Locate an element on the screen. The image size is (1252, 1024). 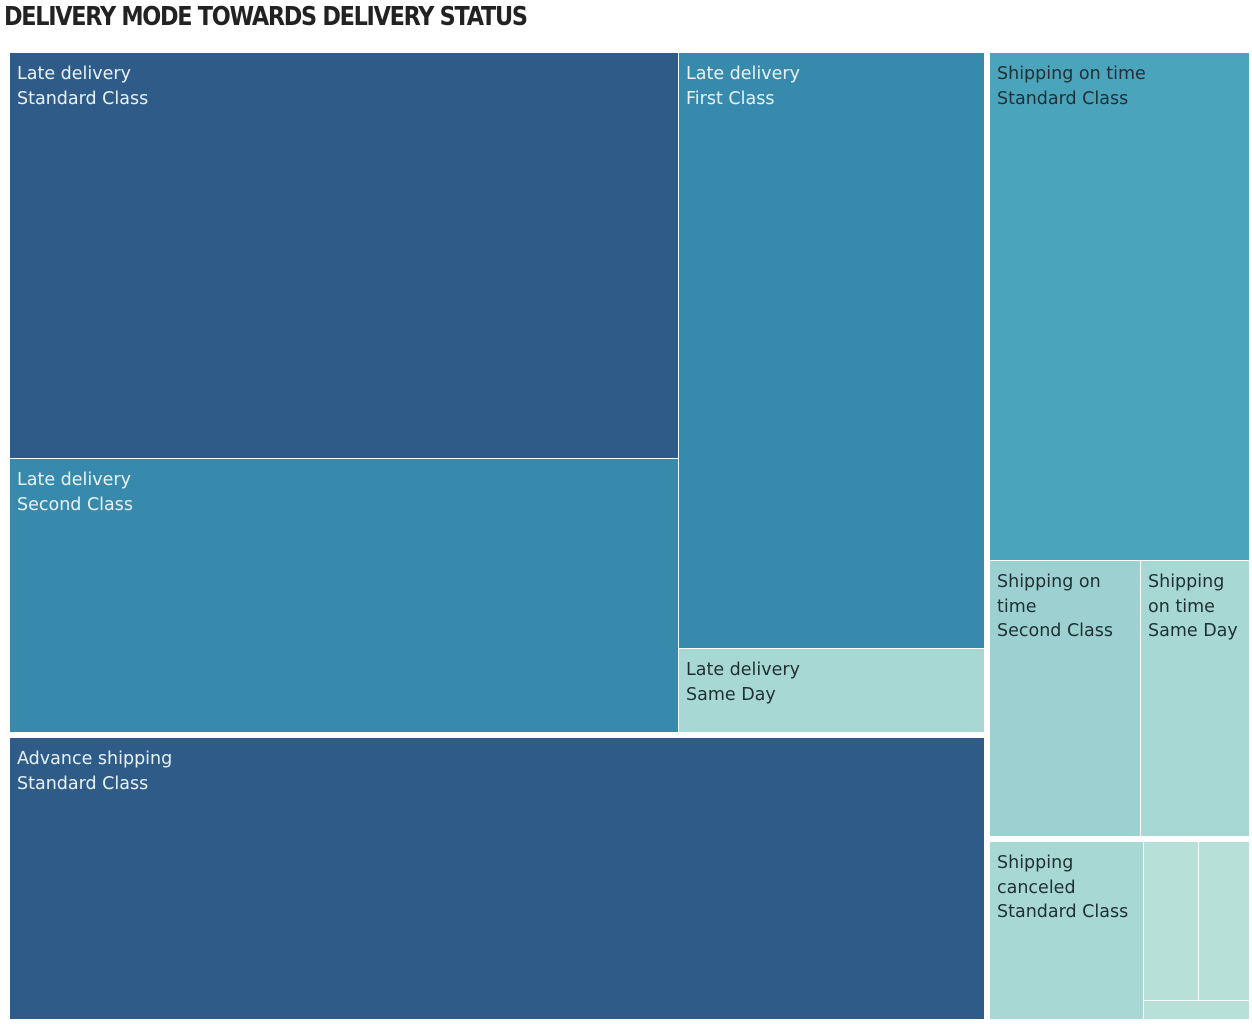
treemap-cell-label: Shipping on time Standard Class is located at coordinates (1121, 86).